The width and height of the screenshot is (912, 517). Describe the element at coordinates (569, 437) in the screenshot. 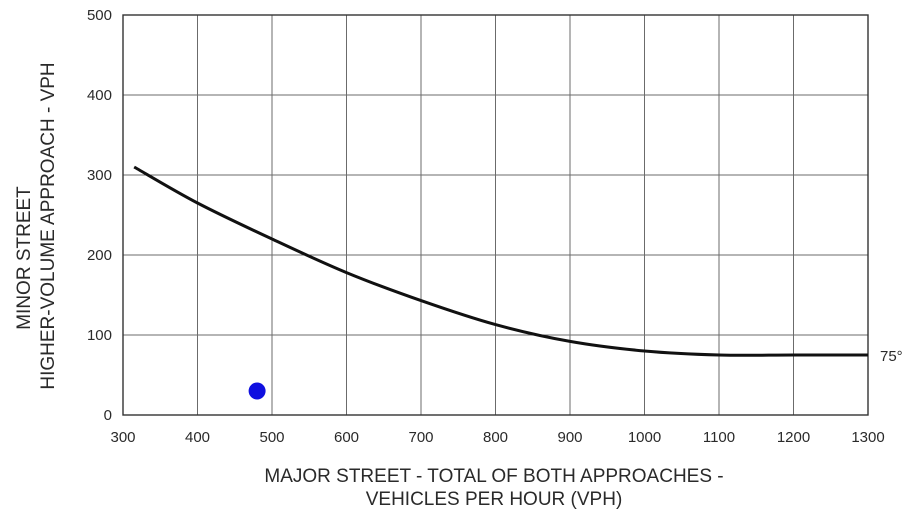

I see `x-tick-label: 900` at that location.